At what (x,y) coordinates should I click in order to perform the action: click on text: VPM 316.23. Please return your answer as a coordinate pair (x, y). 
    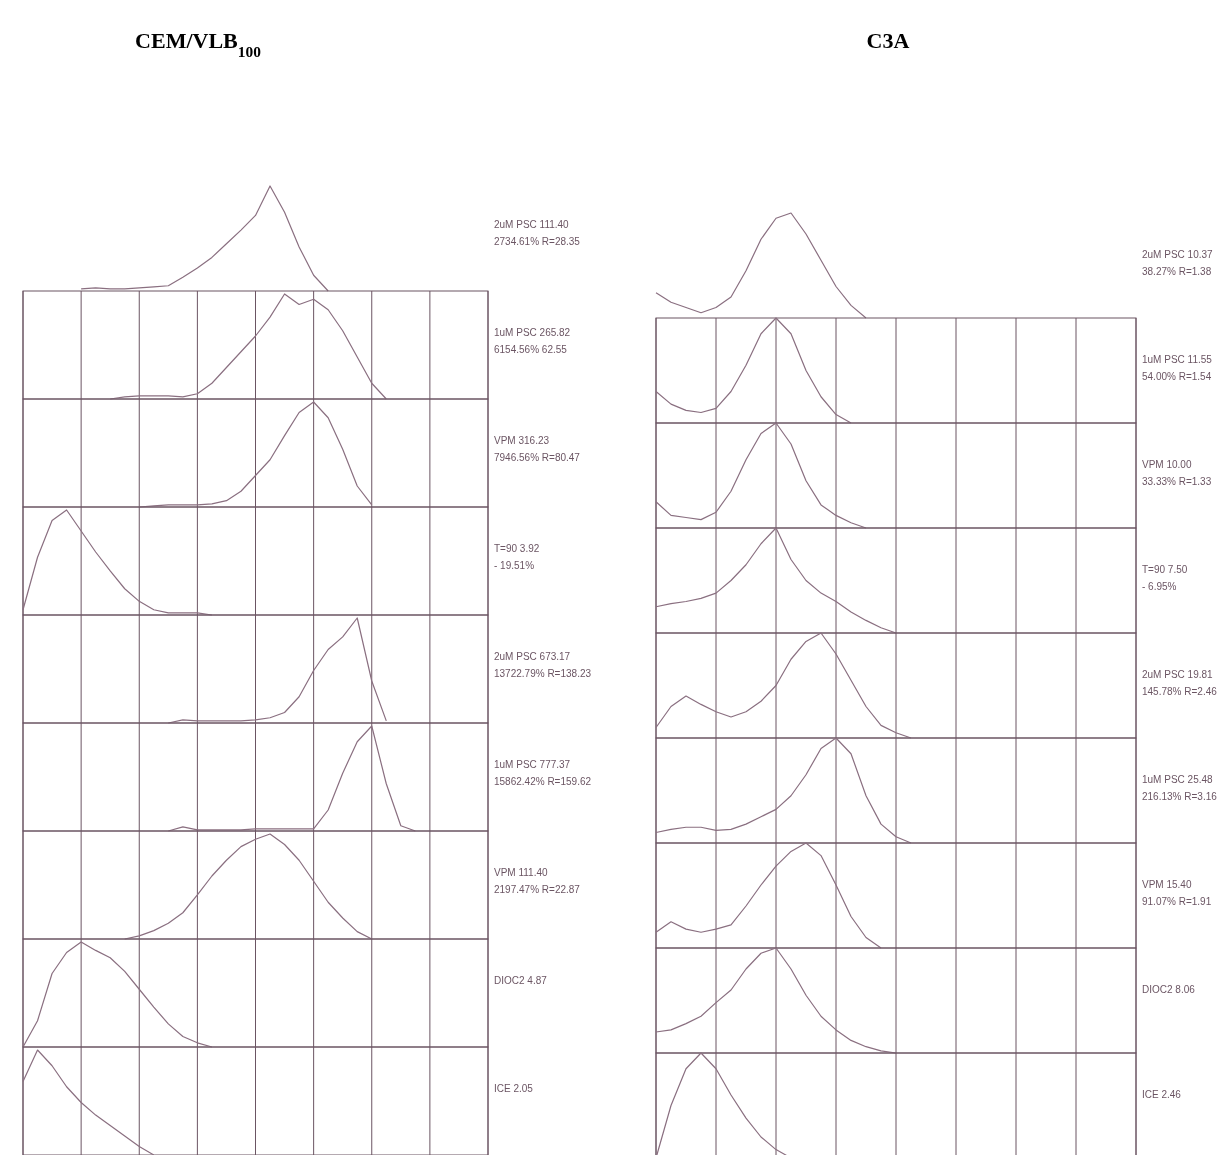
    Looking at the image, I should click on (522, 440).